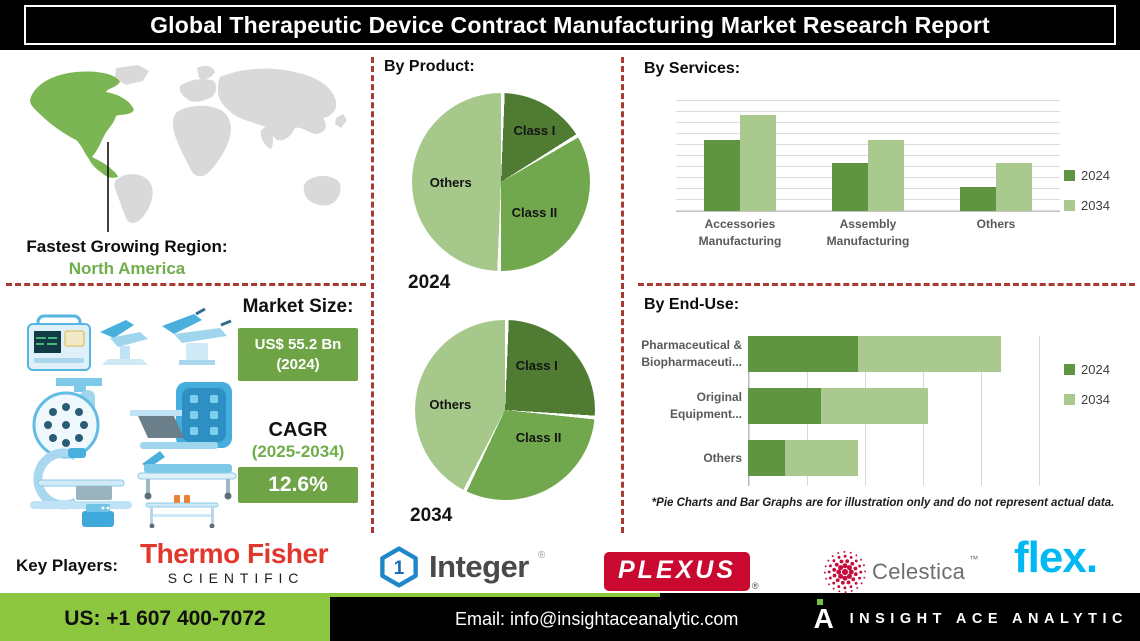 This screenshot has height=641, width=1140. I want to click on footer-top-strip, so click(570, 595).